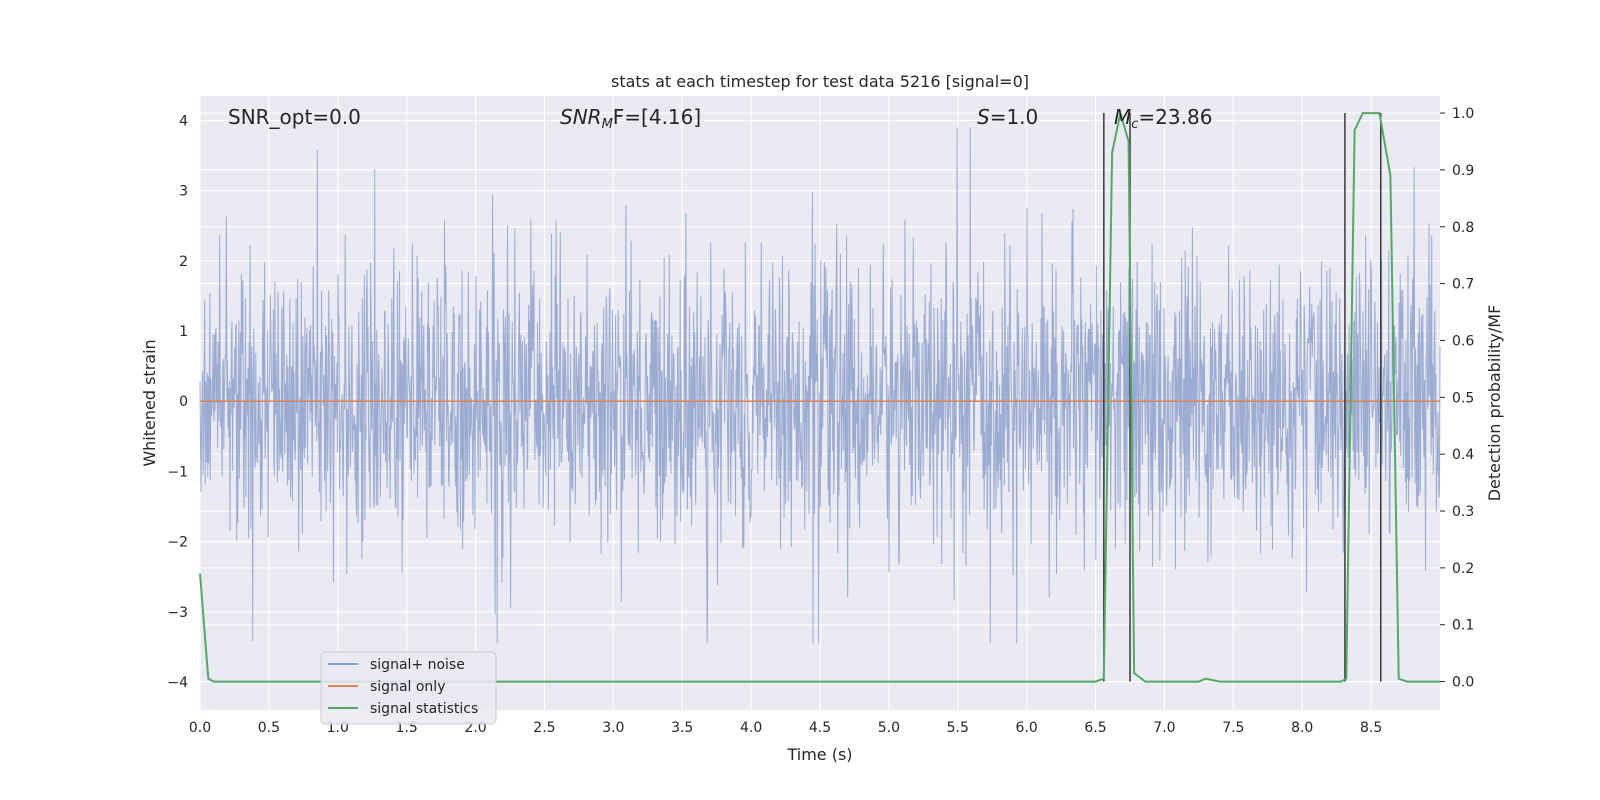  What do you see at coordinates (657, 117) in the screenshot?
I see `snr-mf-value: F=[4.16]` at bounding box center [657, 117].